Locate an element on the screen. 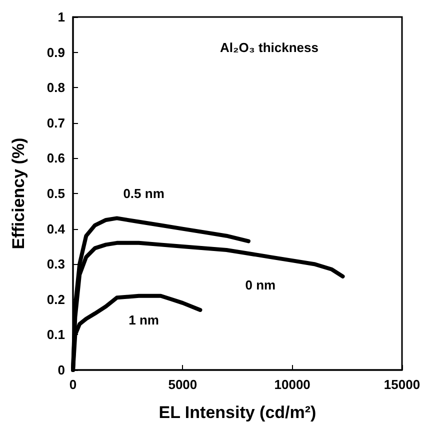  y-tick-label: 0.5 is located at coordinates (55, 193).